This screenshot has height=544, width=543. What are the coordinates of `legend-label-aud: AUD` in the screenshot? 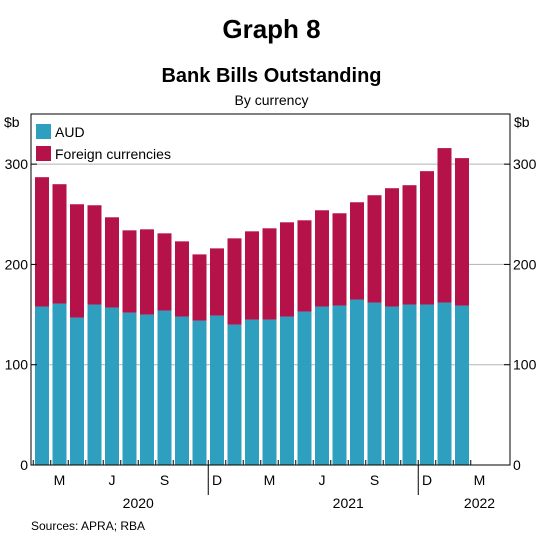 It's located at (70, 132).